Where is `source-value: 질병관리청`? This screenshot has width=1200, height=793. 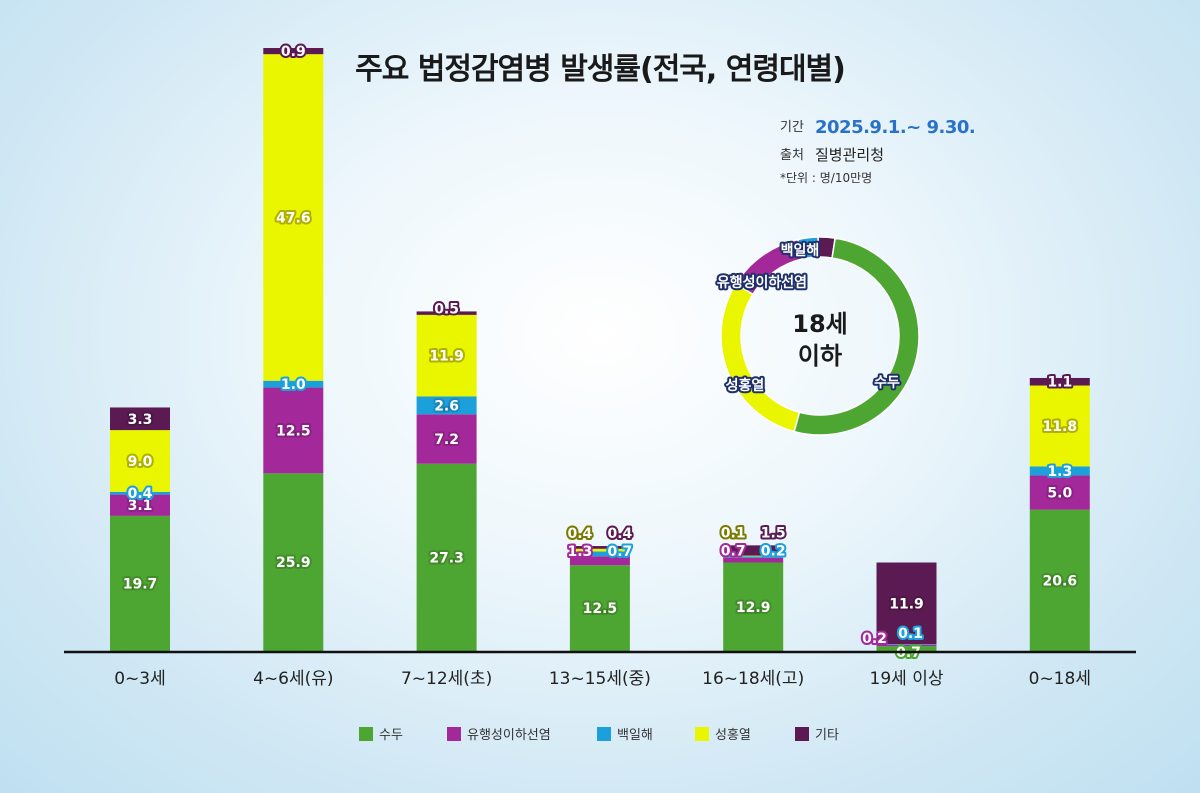 source-value: 질병관리청 is located at coordinates (849, 155).